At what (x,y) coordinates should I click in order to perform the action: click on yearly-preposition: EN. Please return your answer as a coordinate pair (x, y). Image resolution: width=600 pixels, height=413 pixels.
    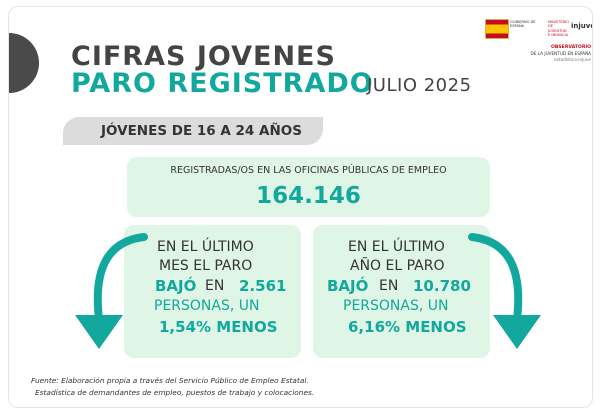
    Looking at the image, I should click on (389, 286).